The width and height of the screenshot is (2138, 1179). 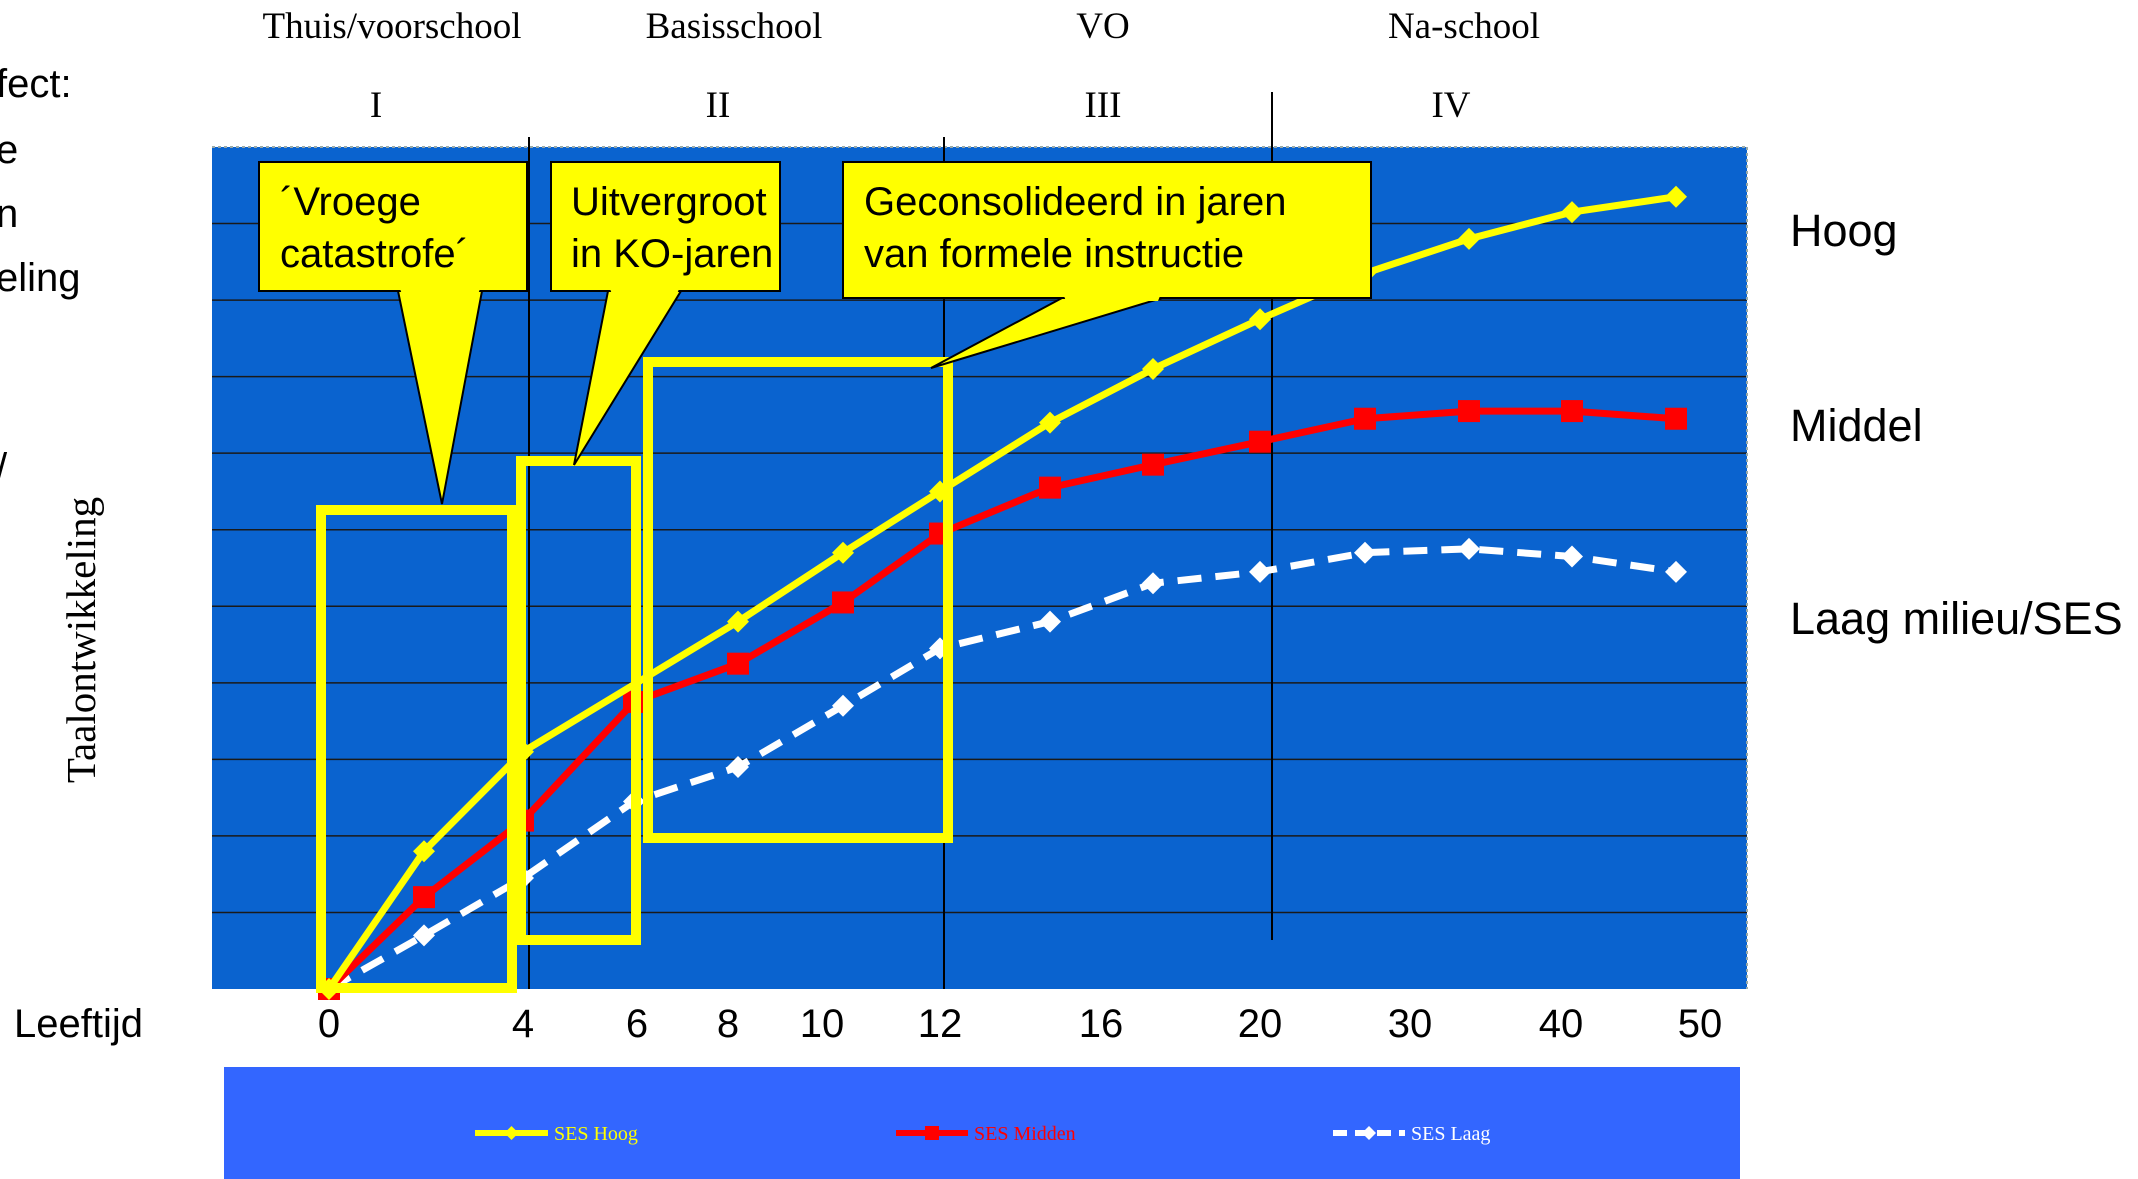 I want to click on callout-text: van formele instructie, so click(x=1054, y=254).